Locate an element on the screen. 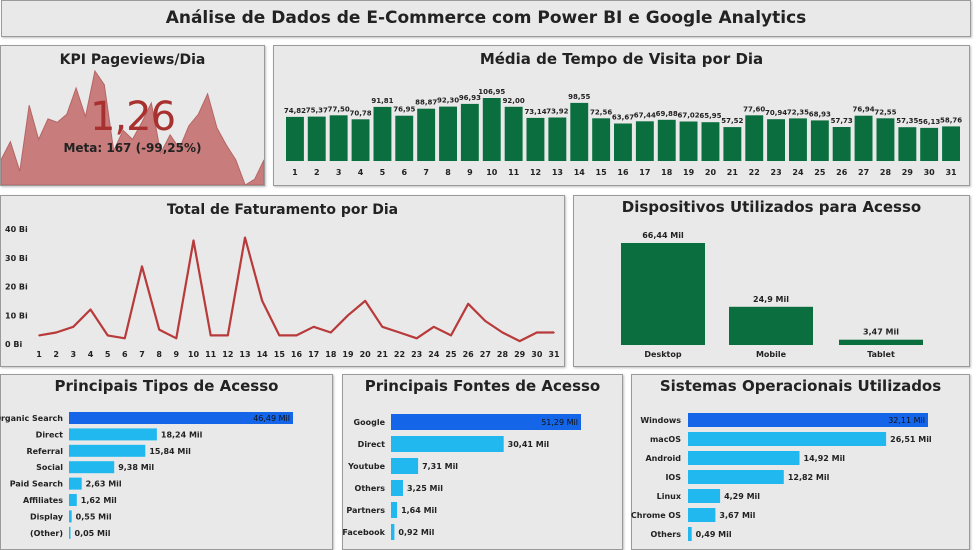 This screenshot has height=550, width=979. revenue-x-tick: 27 is located at coordinates (485, 354).